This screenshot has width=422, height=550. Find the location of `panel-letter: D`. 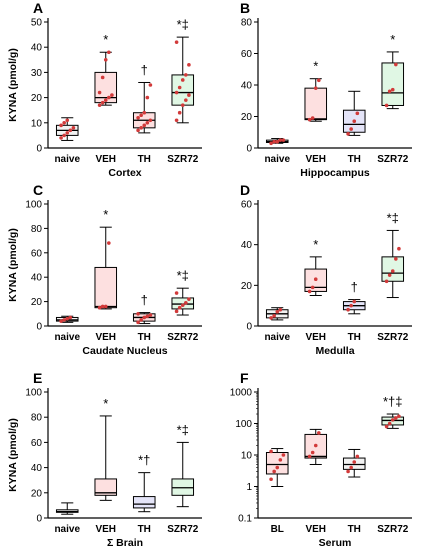

panel-letter: D is located at coordinates (245, 190).